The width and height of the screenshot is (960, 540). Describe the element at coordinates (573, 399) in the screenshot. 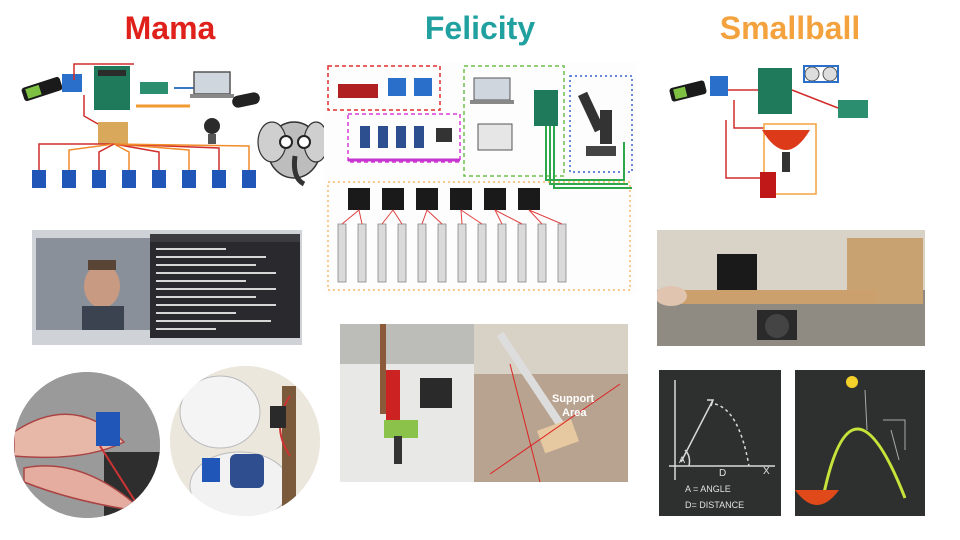

I see `support-area-label: Support` at that location.